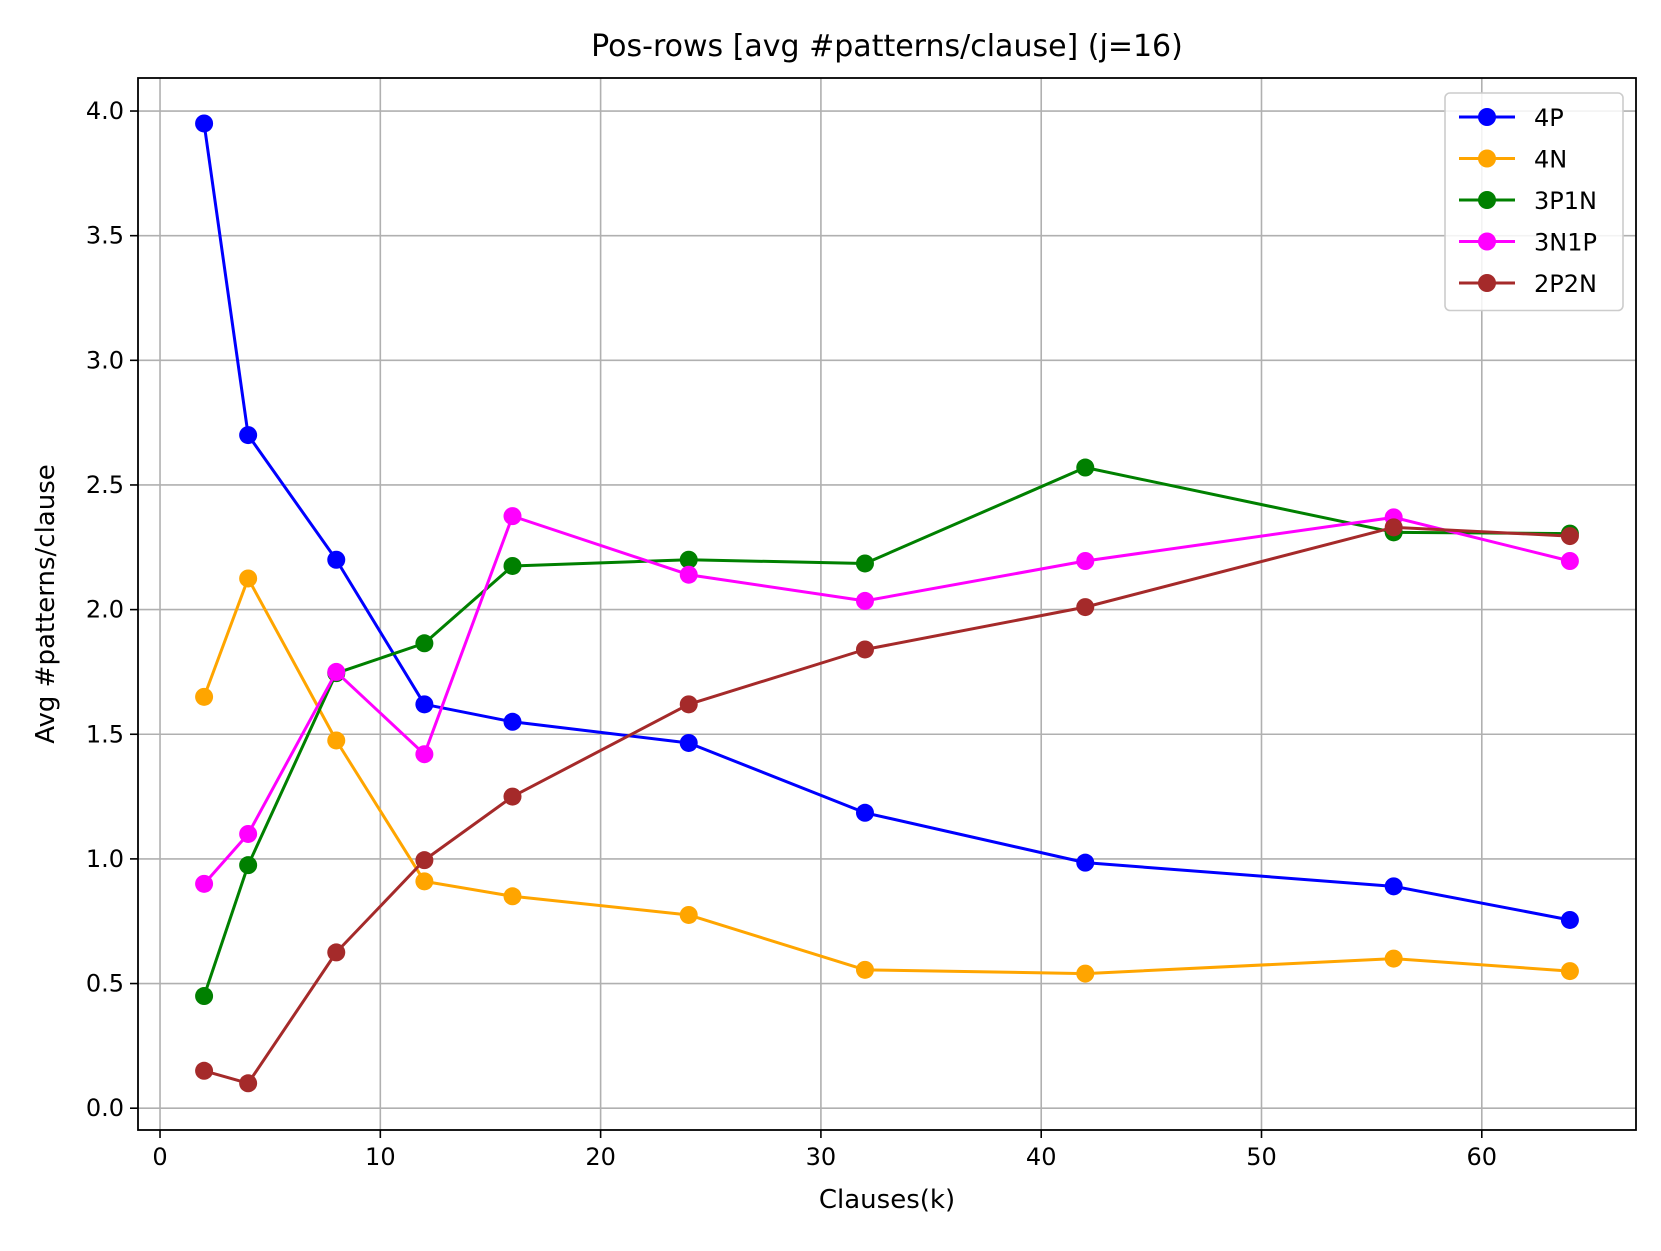  Describe the element at coordinates (105, 1108) in the screenshot. I see `y-tick-label: 0.0` at that location.